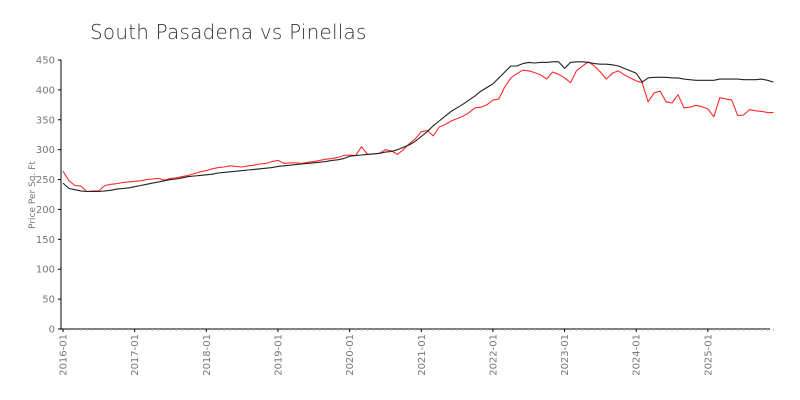  What do you see at coordinates (49, 196) in the screenshot?
I see `y-axis: 0 50 100 150 200 250 300 350 400 450` at bounding box center [49, 196].